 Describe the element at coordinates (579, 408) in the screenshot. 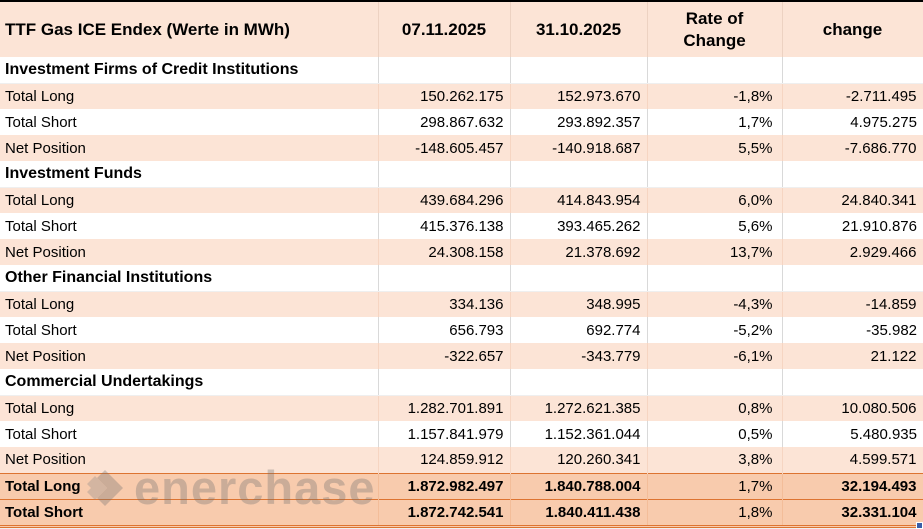

I see `previous-value-cell: 1.272.621.385` at that location.